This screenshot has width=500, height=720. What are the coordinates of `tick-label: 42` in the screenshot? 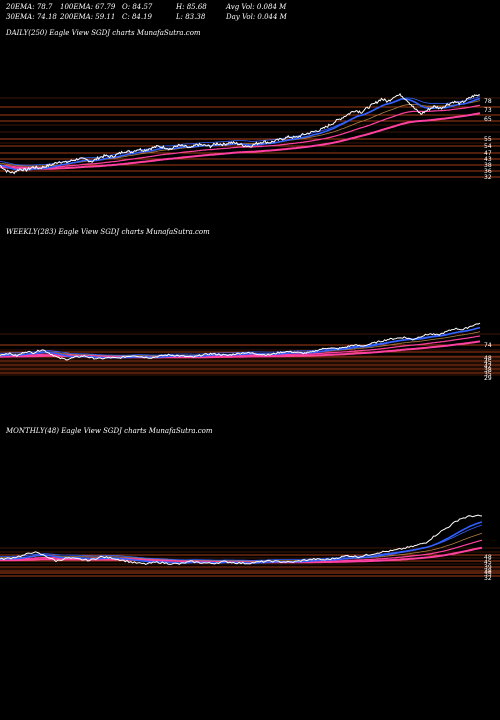 It's located at (488, 366).